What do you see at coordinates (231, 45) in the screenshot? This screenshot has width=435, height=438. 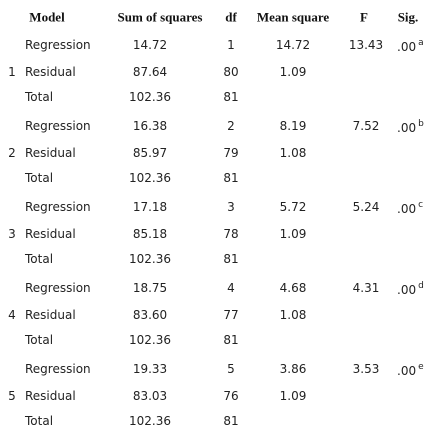 I see `df-value: 1` at bounding box center [231, 45].